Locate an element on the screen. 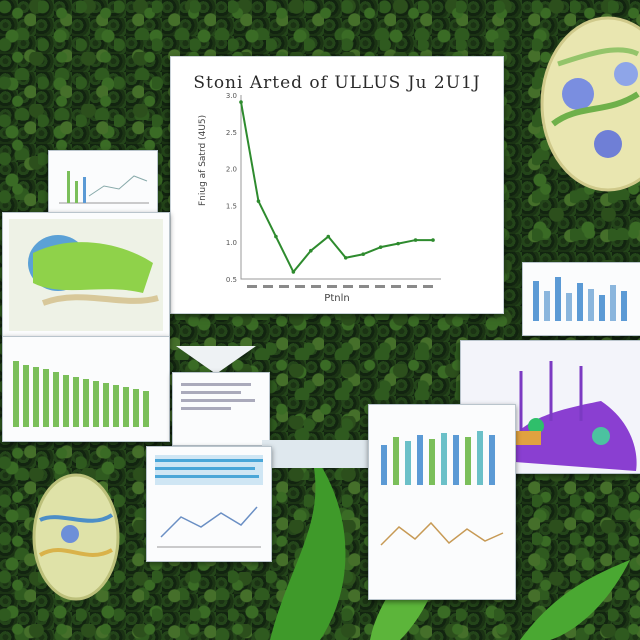 The height and width of the screenshot is (640, 640). x-axis-label: Ptnln is located at coordinates (337, 298).